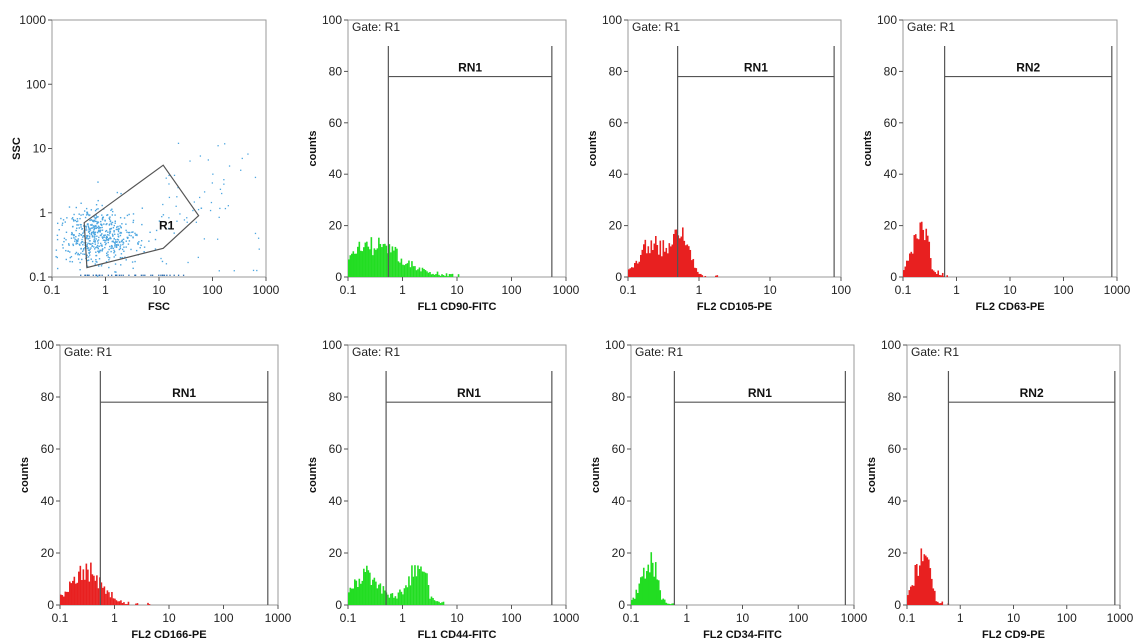  What do you see at coordinates (157, 209) in the screenshot?
I see `scatter-points` at bounding box center [157, 209].